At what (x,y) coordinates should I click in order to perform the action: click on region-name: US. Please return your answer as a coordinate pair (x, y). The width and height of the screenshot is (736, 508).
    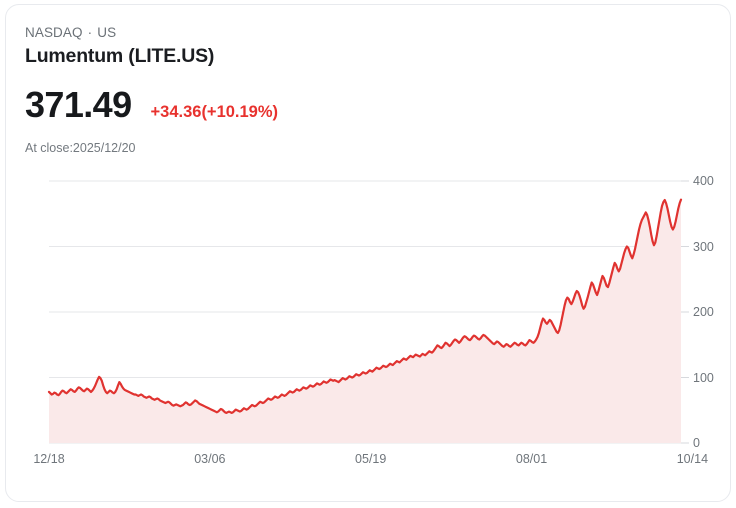
    Looking at the image, I should click on (107, 32).